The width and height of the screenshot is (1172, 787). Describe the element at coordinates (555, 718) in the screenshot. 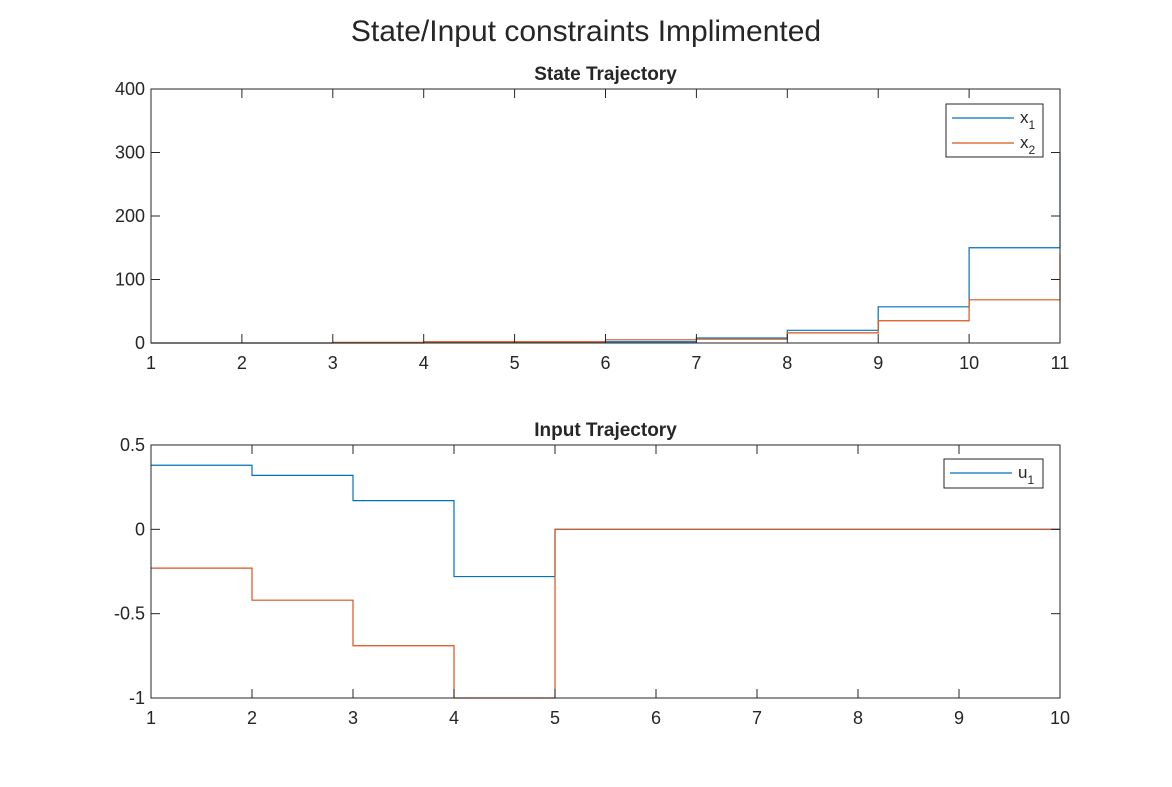

I see `input-xtick-label: 5` at that location.